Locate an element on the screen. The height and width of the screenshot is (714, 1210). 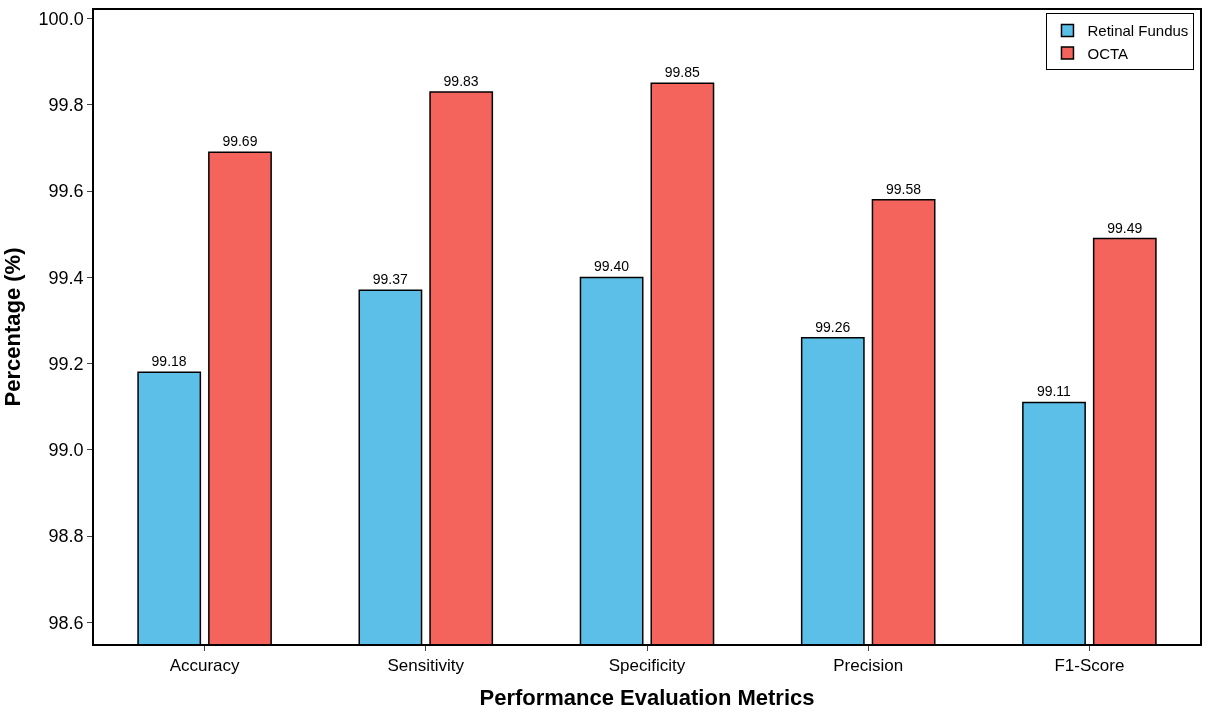
y-tick-label: 98.8 is located at coordinates (66, 536).